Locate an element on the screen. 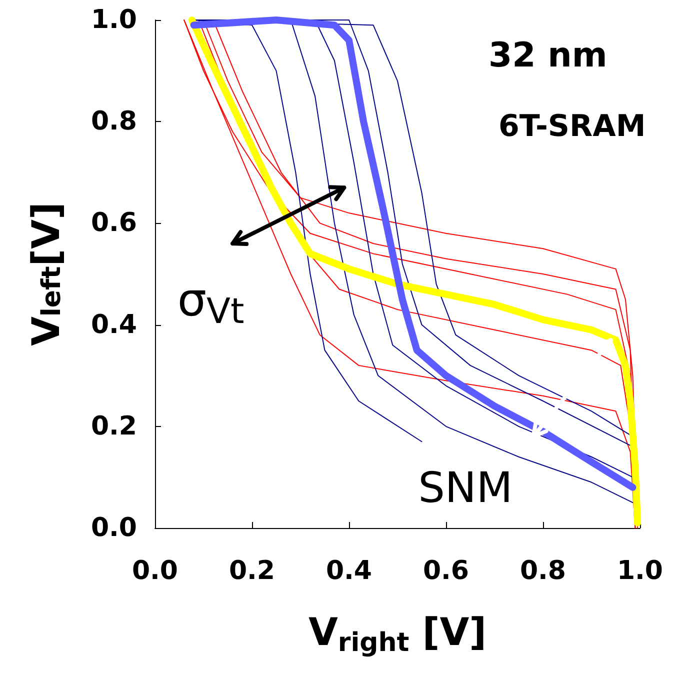 The height and width of the screenshot is (676, 684). x-tick-label: 1.0 is located at coordinates (640, 571).